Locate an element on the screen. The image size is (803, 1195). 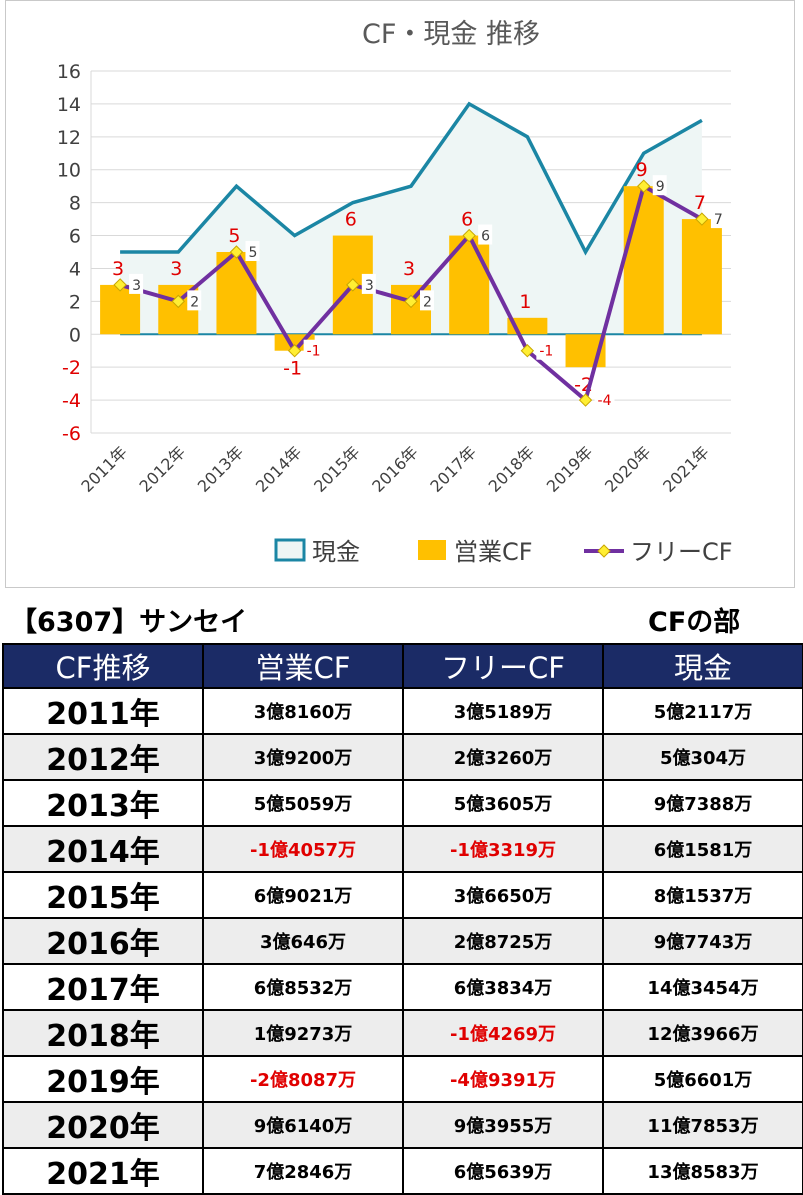
cash-cell: 13億8583万 is located at coordinates (702, 1171).